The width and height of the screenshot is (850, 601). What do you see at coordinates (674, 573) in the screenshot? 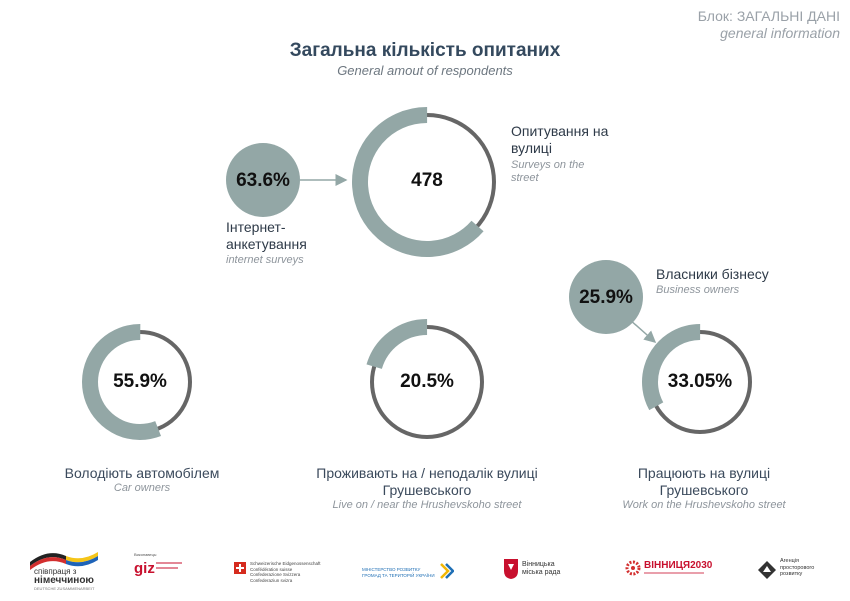
I see `vinnytsia2030-subline` at bounding box center [674, 573].